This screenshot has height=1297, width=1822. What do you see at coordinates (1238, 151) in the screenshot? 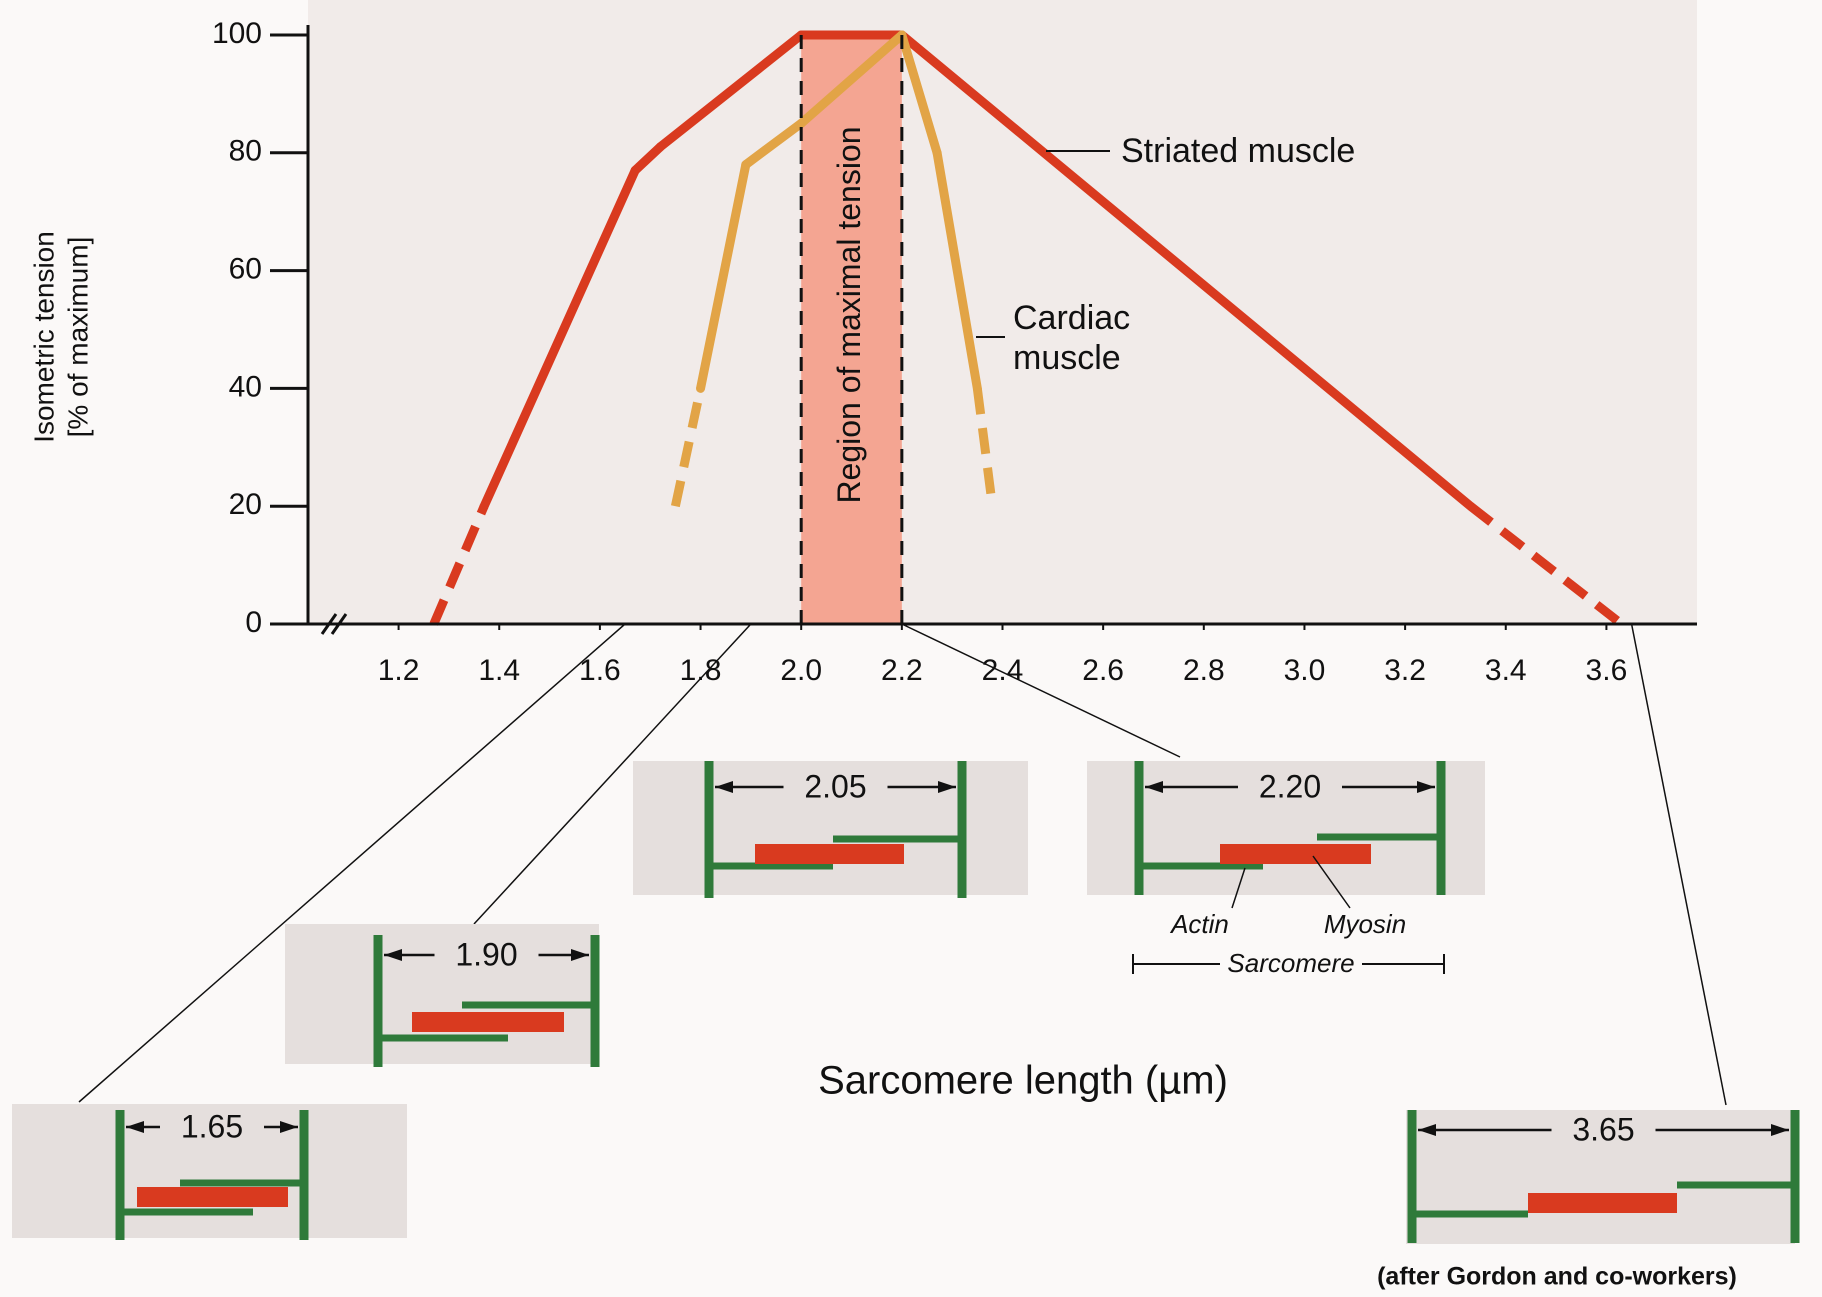
I see `series-label: Striated muscle` at bounding box center [1238, 151].